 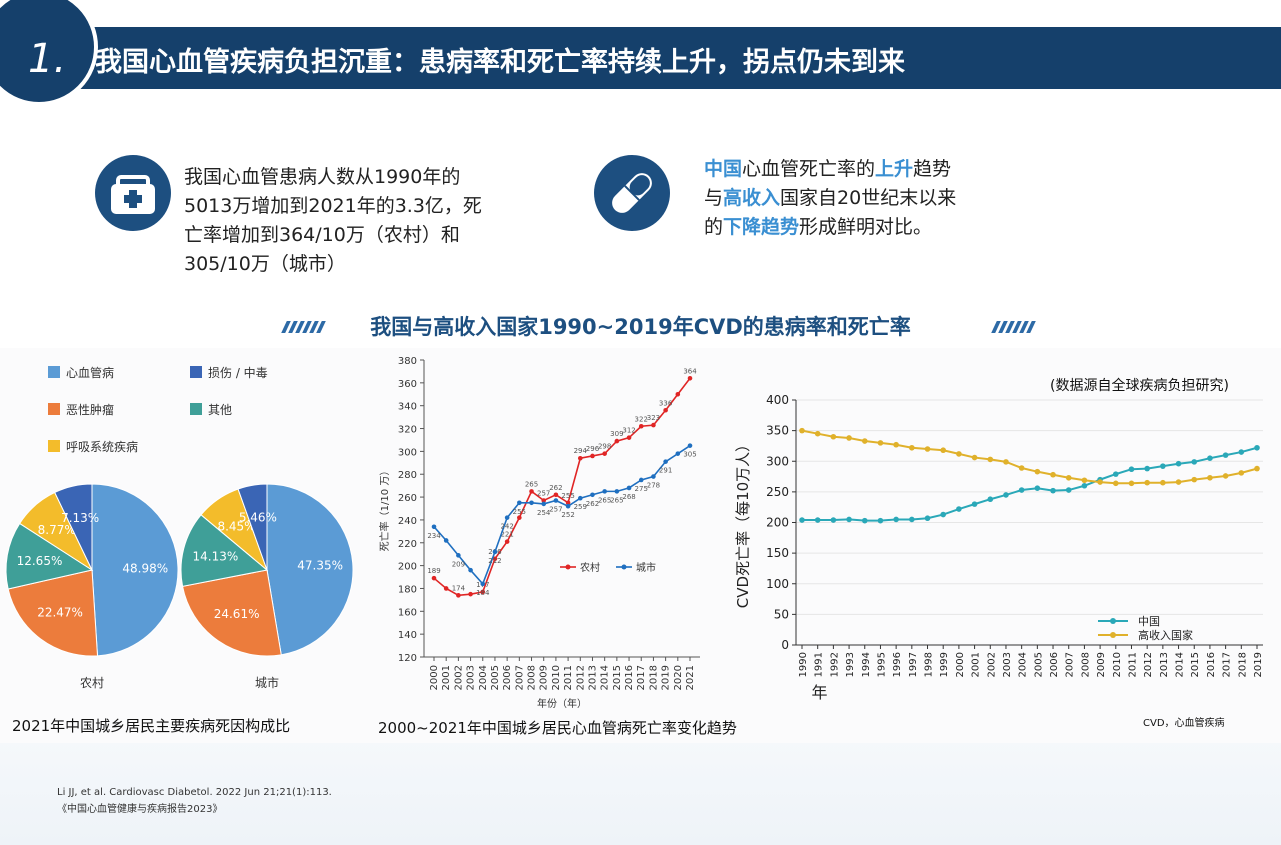 What do you see at coordinates (777, 523) in the screenshot?
I see `y-tick-label: 200` at bounding box center [777, 523].